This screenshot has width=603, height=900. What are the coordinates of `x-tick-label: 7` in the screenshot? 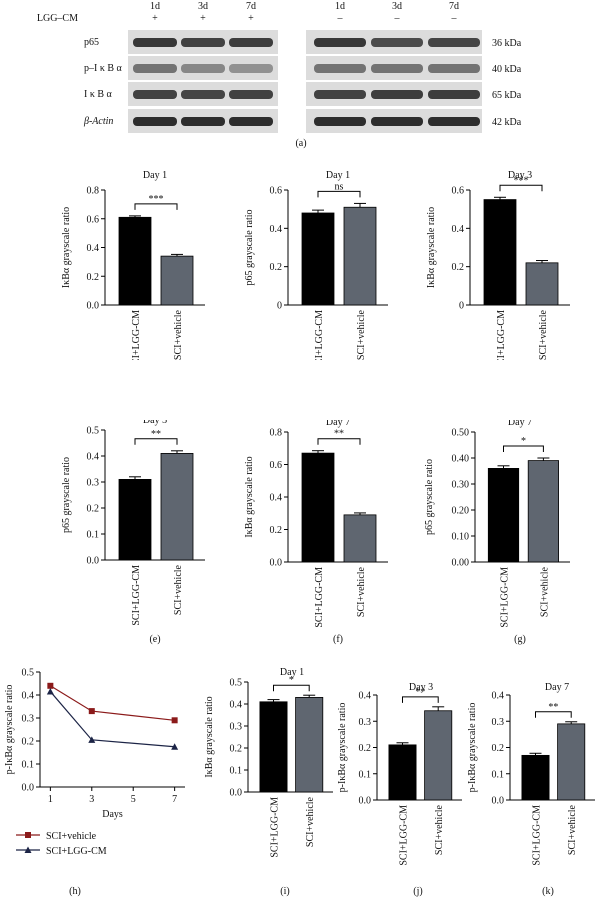 It's located at (174, 799).